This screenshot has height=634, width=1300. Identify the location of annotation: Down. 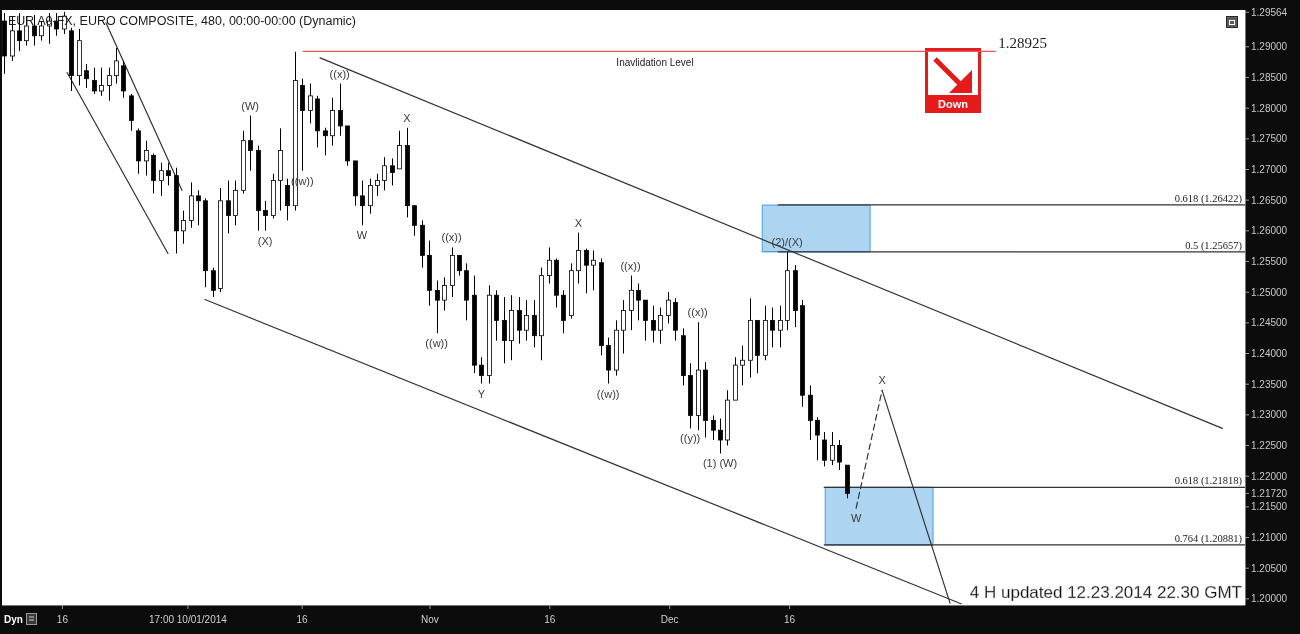
(953, 104).